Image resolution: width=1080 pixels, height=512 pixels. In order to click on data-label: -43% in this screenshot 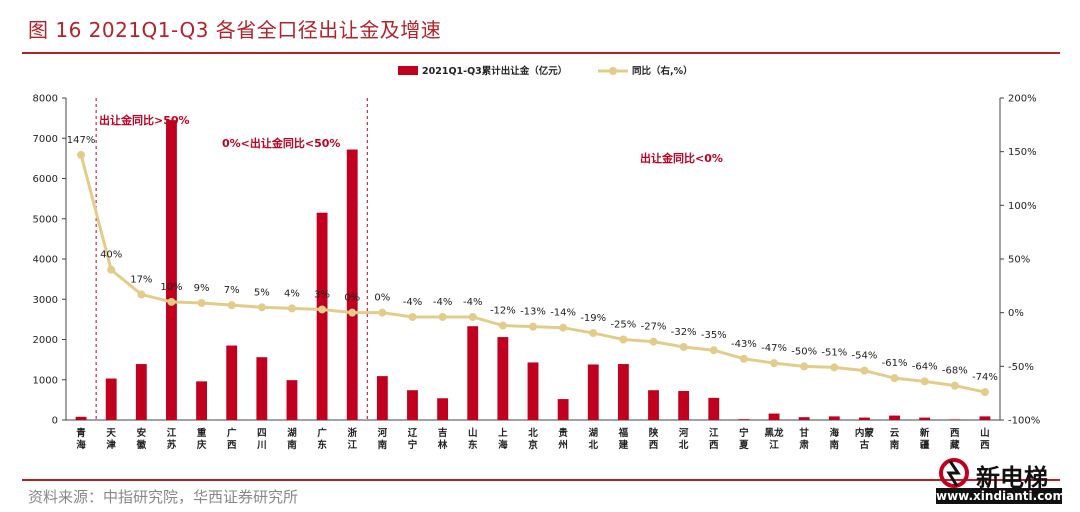, I will do `click(744, 344)`.